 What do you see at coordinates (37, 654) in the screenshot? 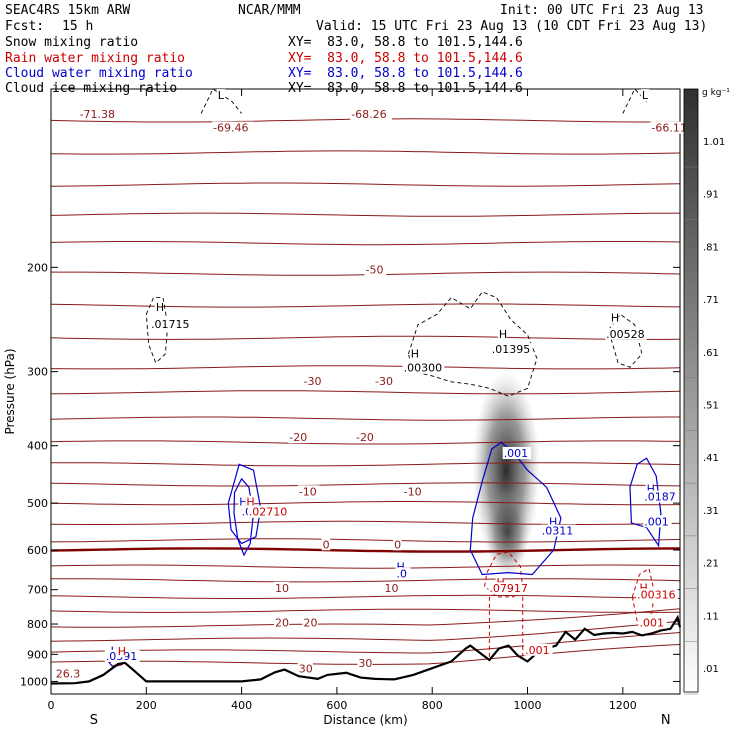
I see `y-tick-label: 900` at bounding box center [37, 654].